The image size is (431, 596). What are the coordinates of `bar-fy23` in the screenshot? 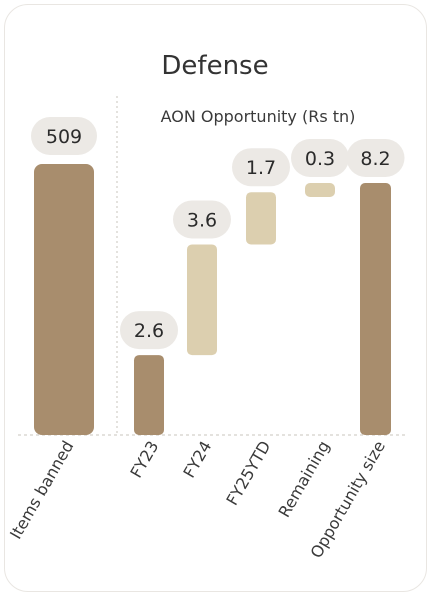 It's located at (149, 395).